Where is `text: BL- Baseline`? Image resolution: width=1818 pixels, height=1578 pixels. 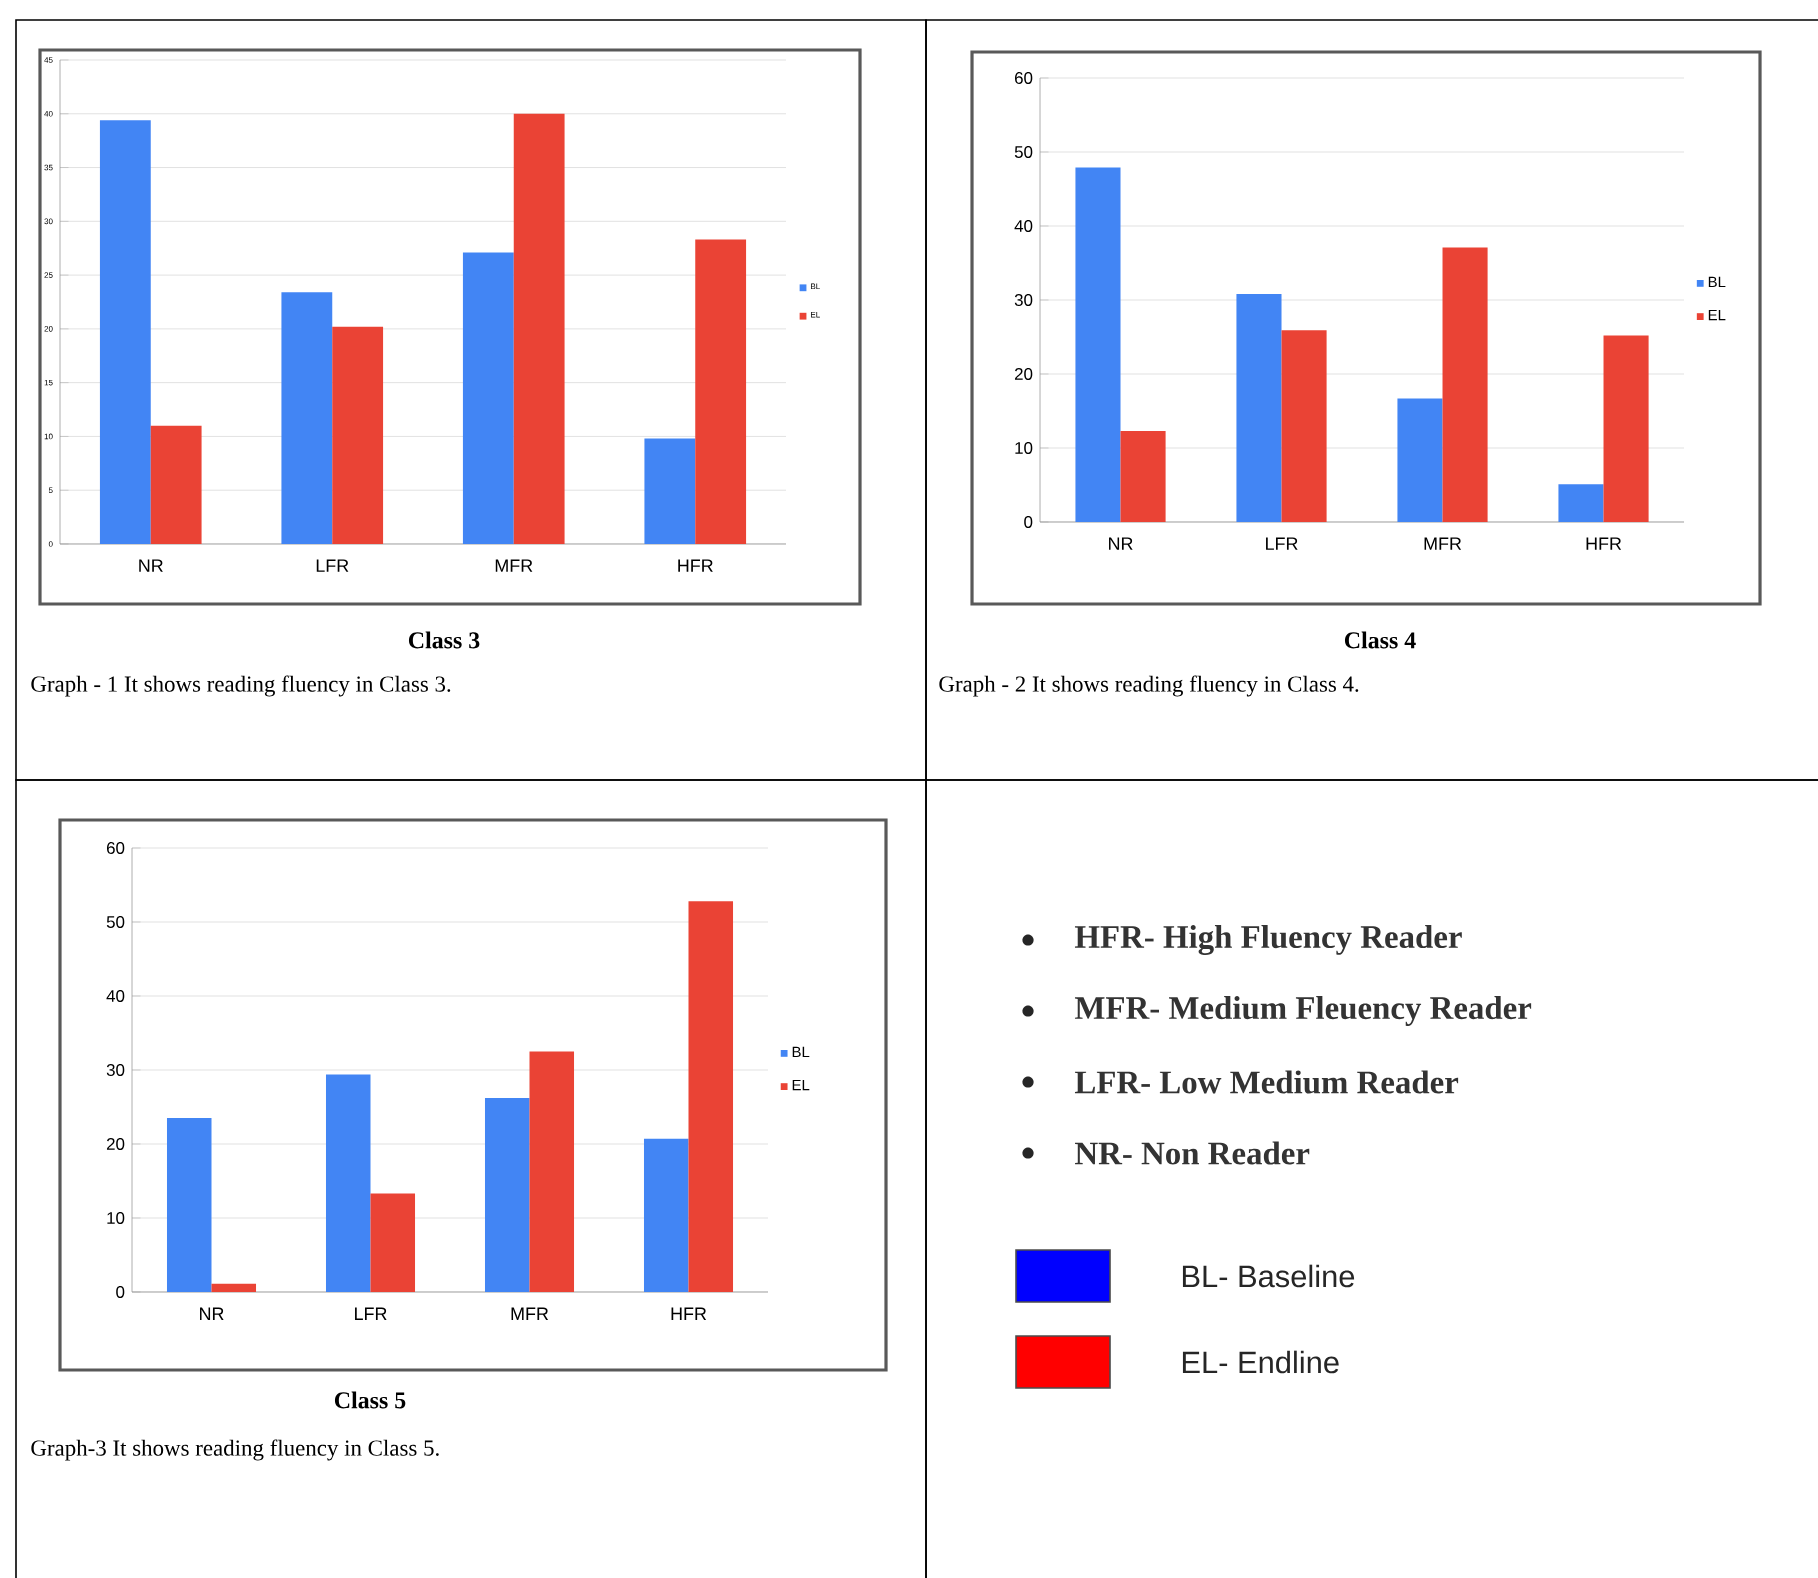
text: BL- Baseline is located at coordinates (1268, 1276).